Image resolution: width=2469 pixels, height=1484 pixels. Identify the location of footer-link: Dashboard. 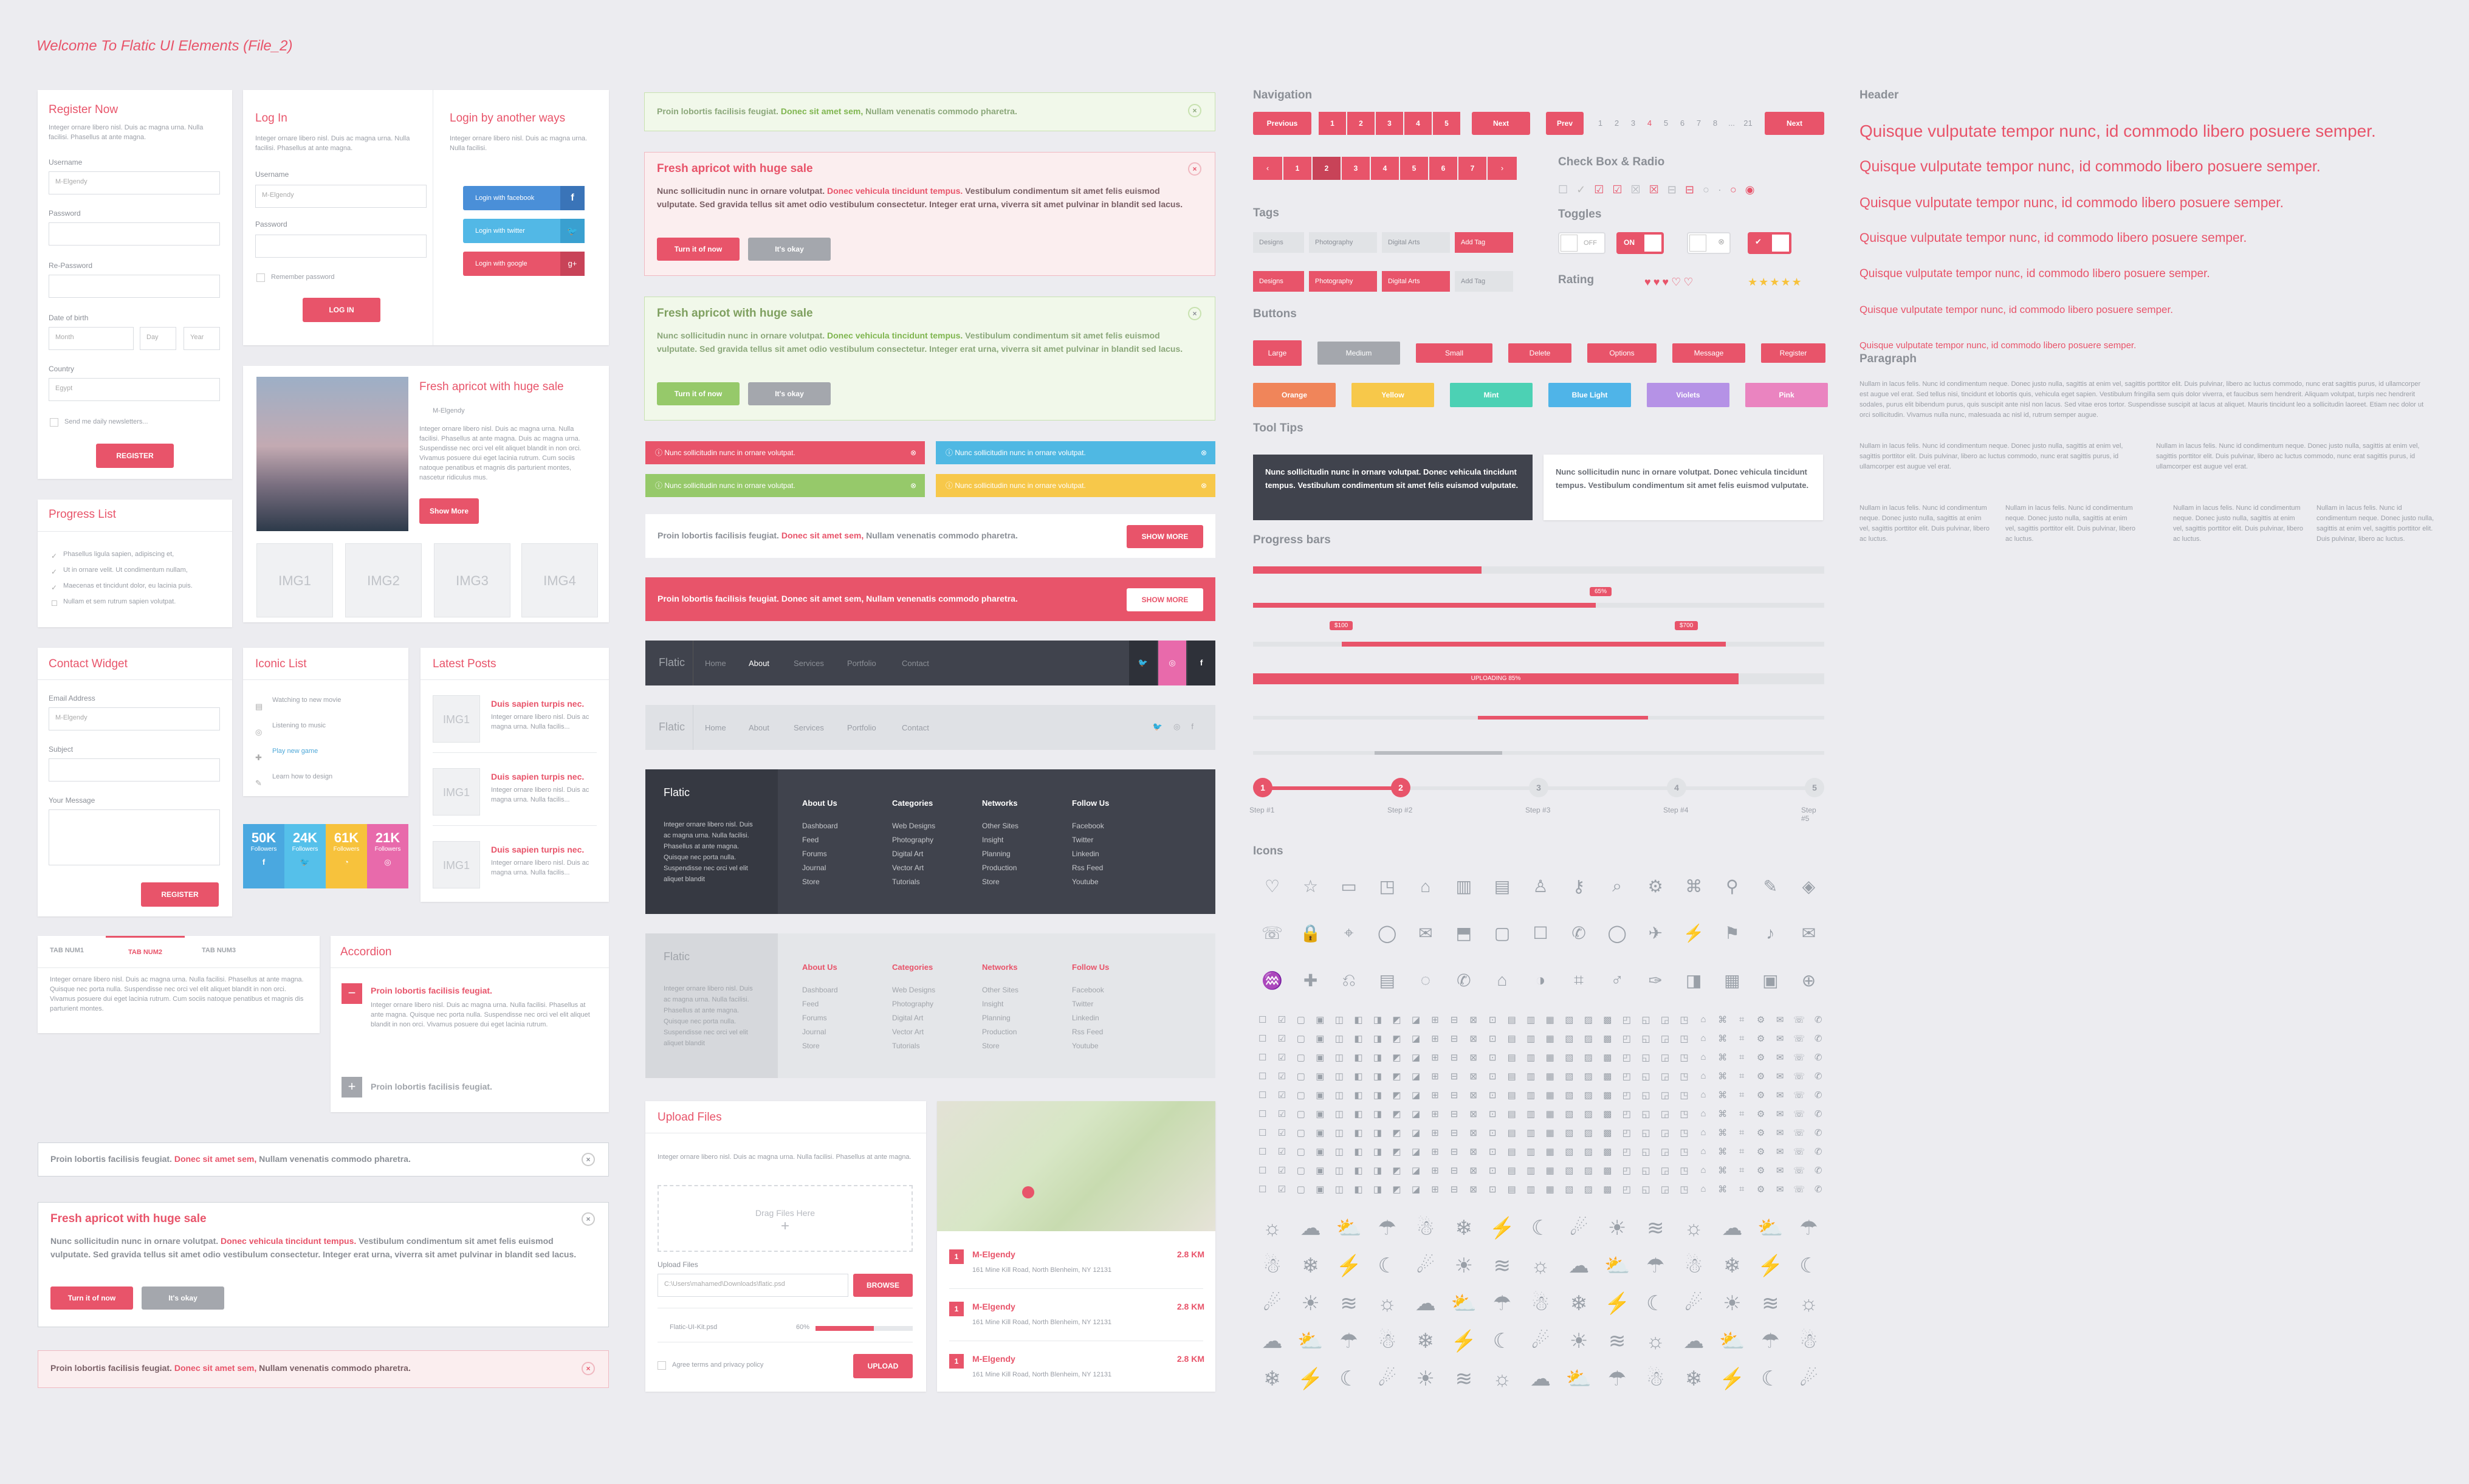
(820, 990).